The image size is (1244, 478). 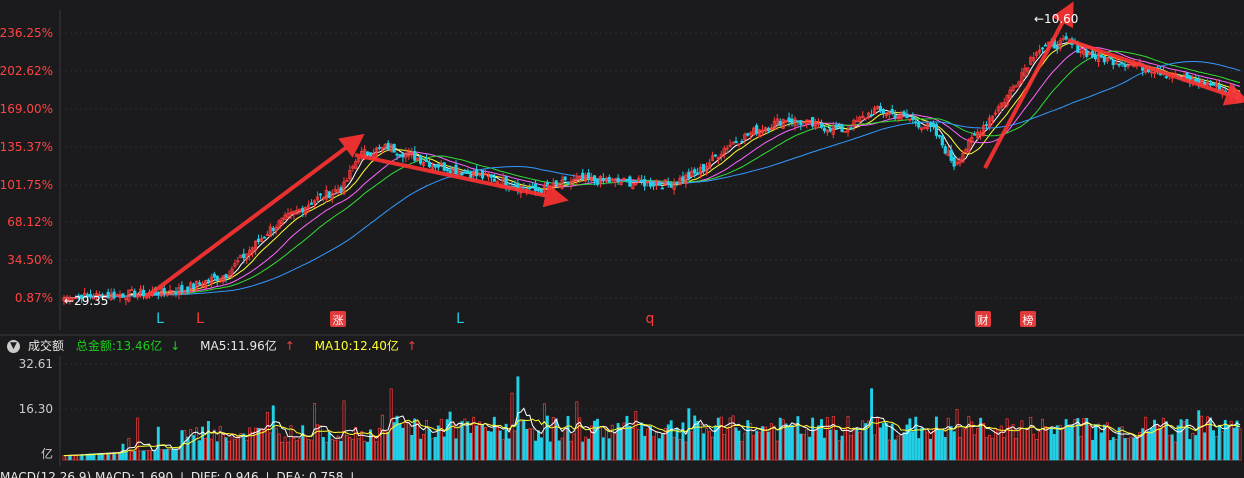 I want to click on price-tick-label: 202.62%, so click(x=26, y=71).